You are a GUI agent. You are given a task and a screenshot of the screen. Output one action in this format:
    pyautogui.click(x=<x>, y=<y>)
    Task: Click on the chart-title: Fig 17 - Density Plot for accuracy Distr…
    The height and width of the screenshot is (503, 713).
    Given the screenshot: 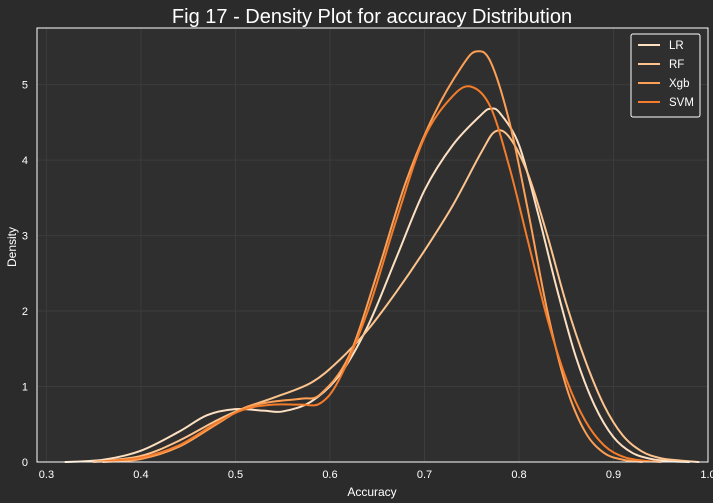 What is the action you would take?
    pyautogui.click(x=372, y=17)
    